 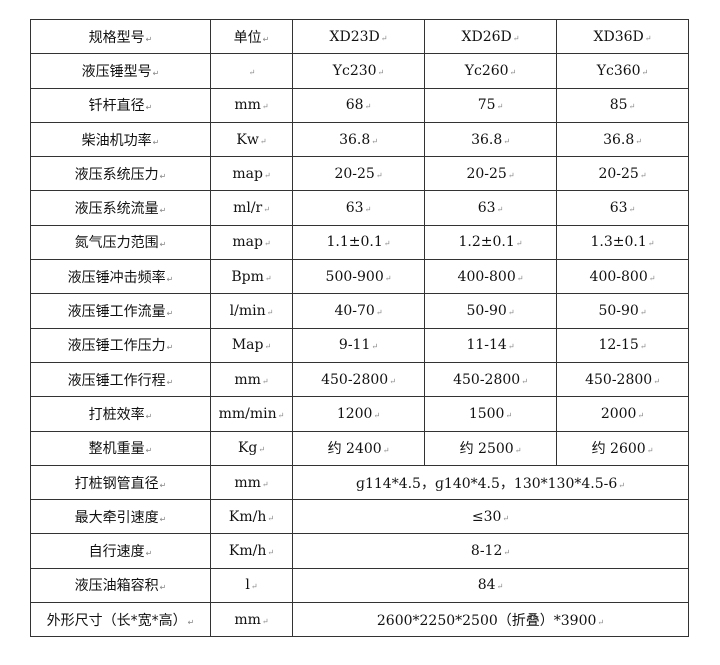 What do you see at coordinates (359, 242) in the screenshot?
I see `row-value-text: 1.1±0.1` at bounding box center [359, 242].